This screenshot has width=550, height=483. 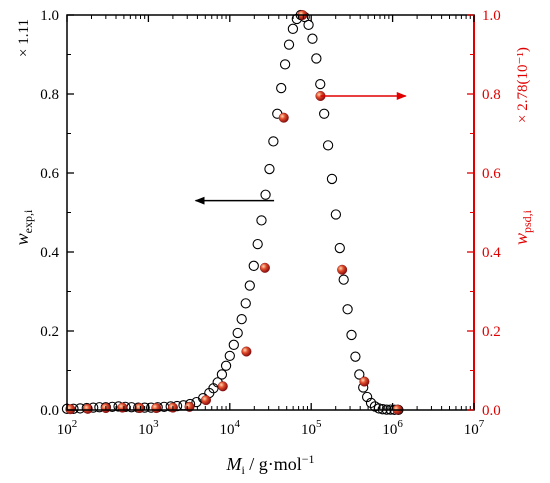 I want to click on right-y-tick-label: 0.2, so click(x=491, y=332).